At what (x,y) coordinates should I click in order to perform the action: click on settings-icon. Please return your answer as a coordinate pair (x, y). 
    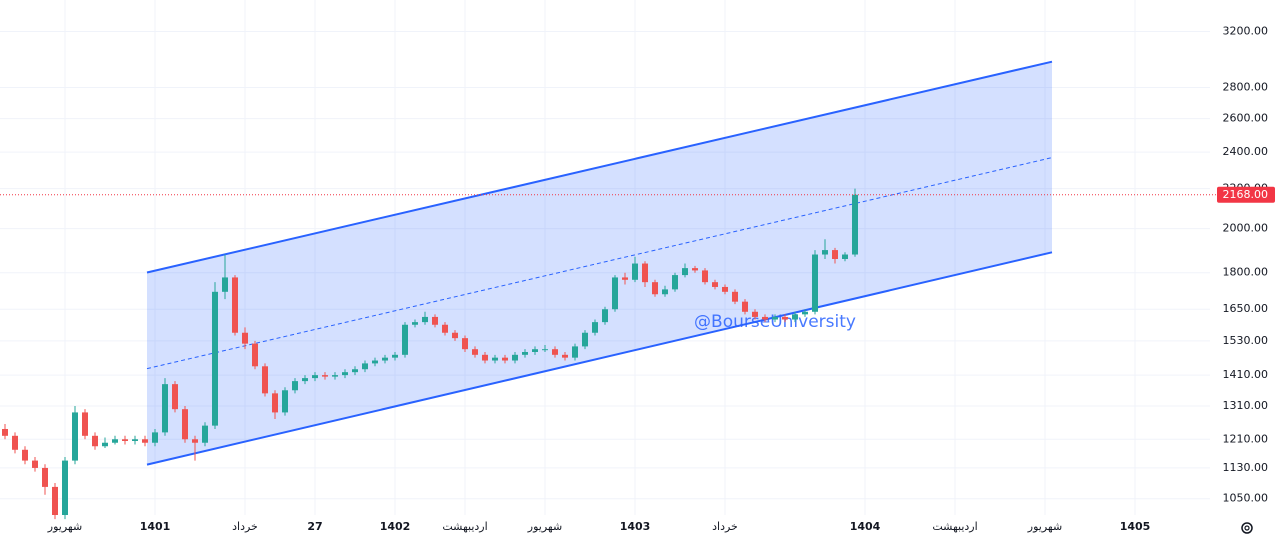
    Looking at the image, I should click on (1247, 528).